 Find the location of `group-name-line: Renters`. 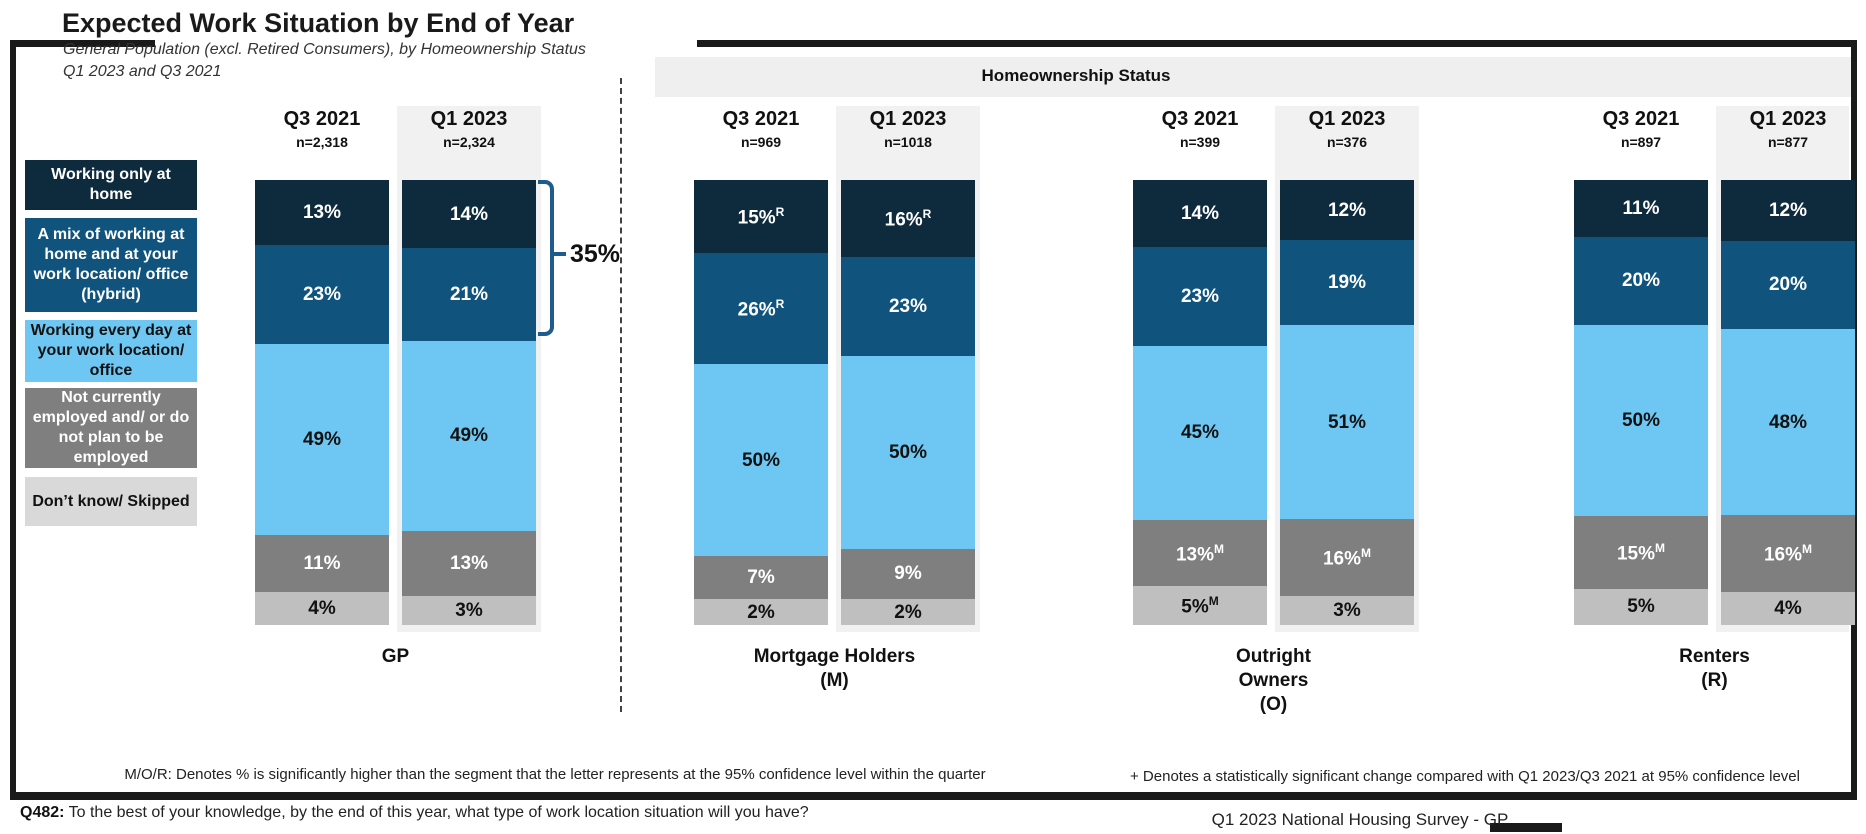

group-name-line: Renters is located at coordinates (1714, 656).